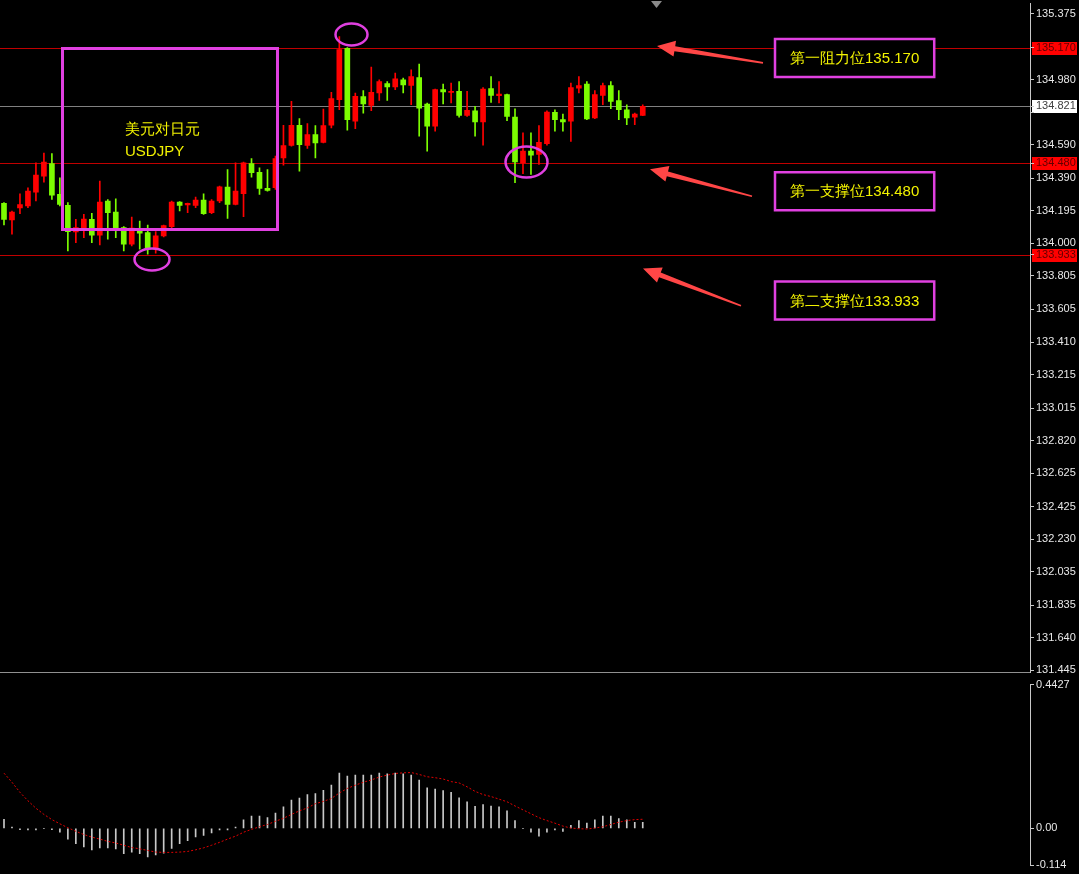 The image size is (1079, 874). What do you see at coordinates (1056, 538) in the screenshot?
I see `y-tick-label: 132.230` at bounding box center [1056, 538].